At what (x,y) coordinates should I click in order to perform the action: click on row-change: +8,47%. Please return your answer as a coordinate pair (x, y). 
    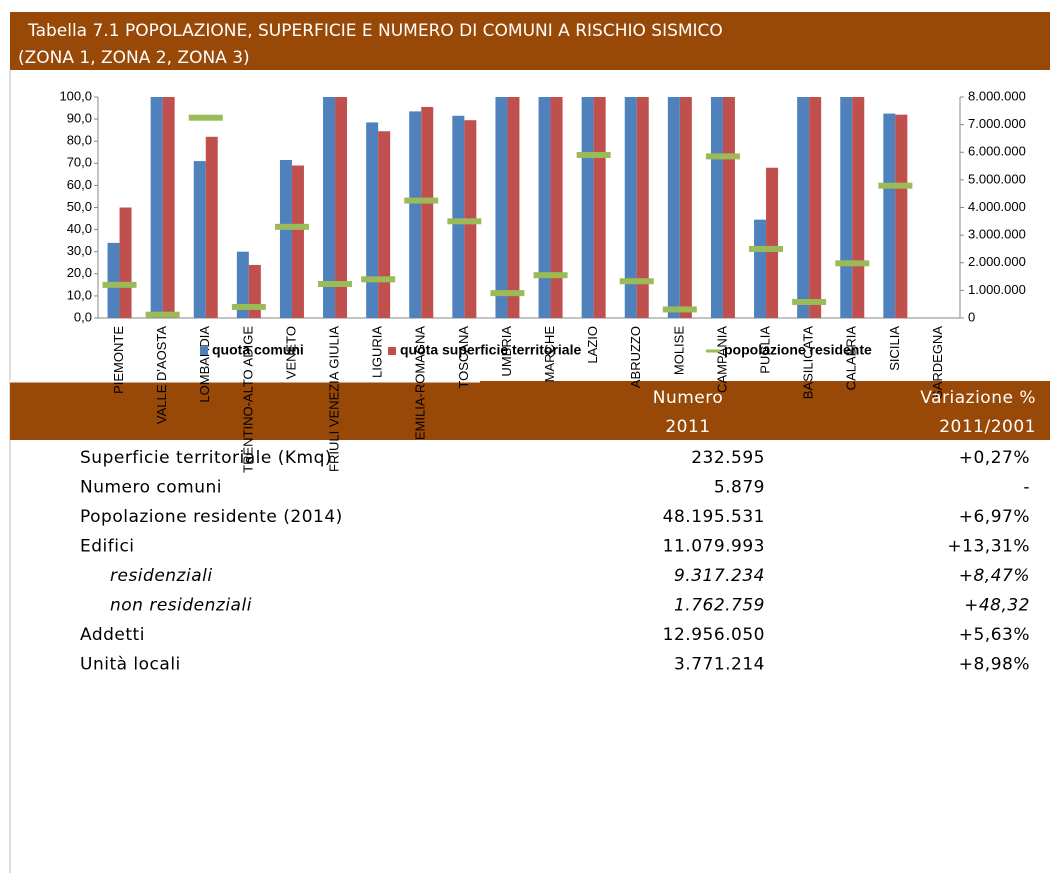
    Looking at the image, I should click on (994, 576).